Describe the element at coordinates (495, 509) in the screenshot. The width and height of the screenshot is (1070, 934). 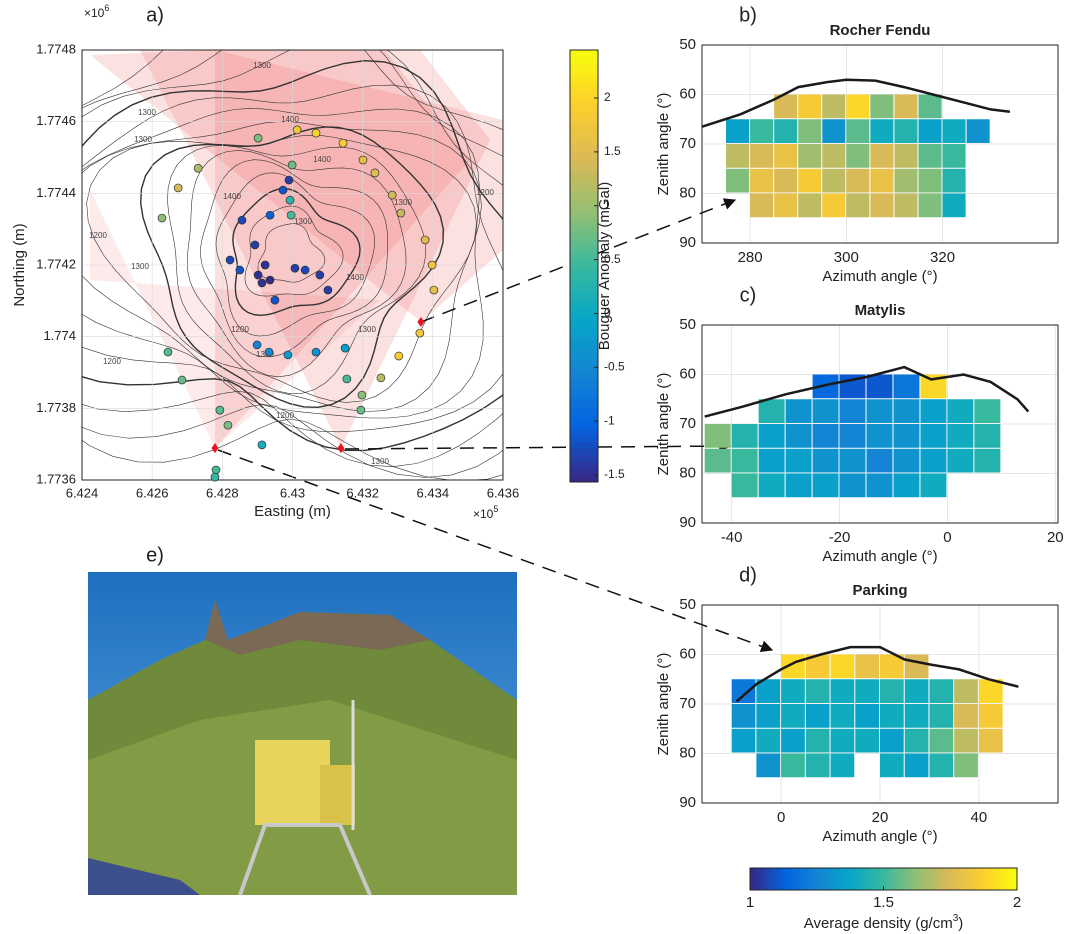
I see `exponent-power: 5` at that location.